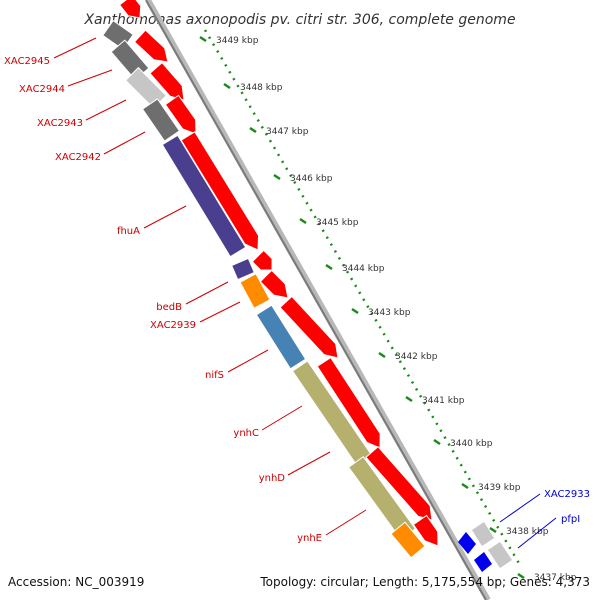  Describe the element at coordinates (261, 88) in the screenshot. I see `kbp-tick-label-3448: 3448 kbp` at that location.